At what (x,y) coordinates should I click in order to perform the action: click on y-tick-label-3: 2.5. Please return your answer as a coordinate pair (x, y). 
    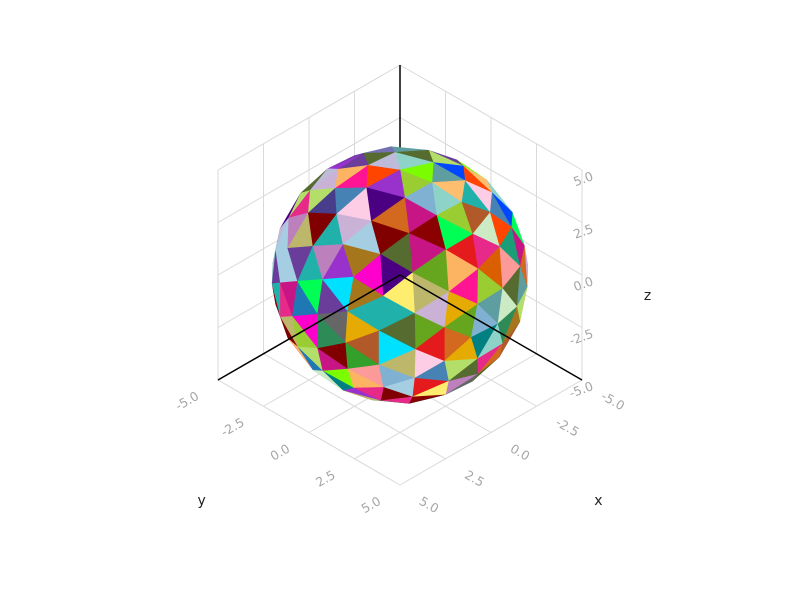
    Looking at the image, I should click on (325, 478).